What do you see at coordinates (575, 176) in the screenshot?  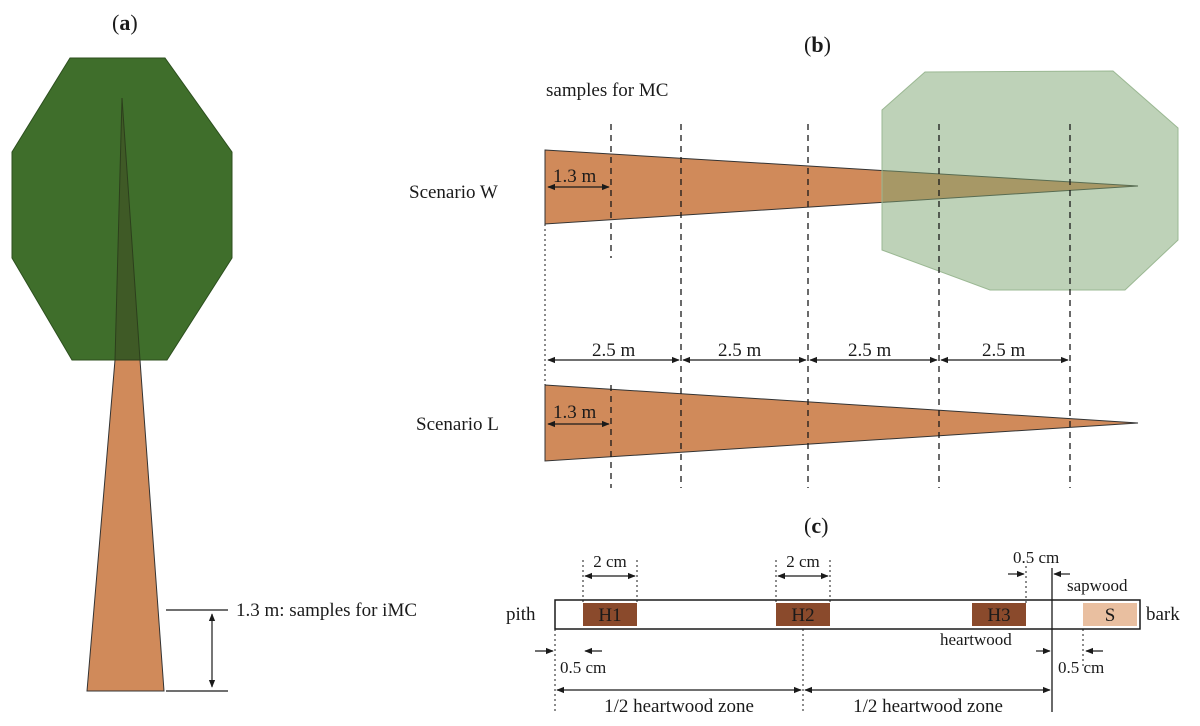 I see `w-height-label: 1.3 m` at bounding box center [575, 176].